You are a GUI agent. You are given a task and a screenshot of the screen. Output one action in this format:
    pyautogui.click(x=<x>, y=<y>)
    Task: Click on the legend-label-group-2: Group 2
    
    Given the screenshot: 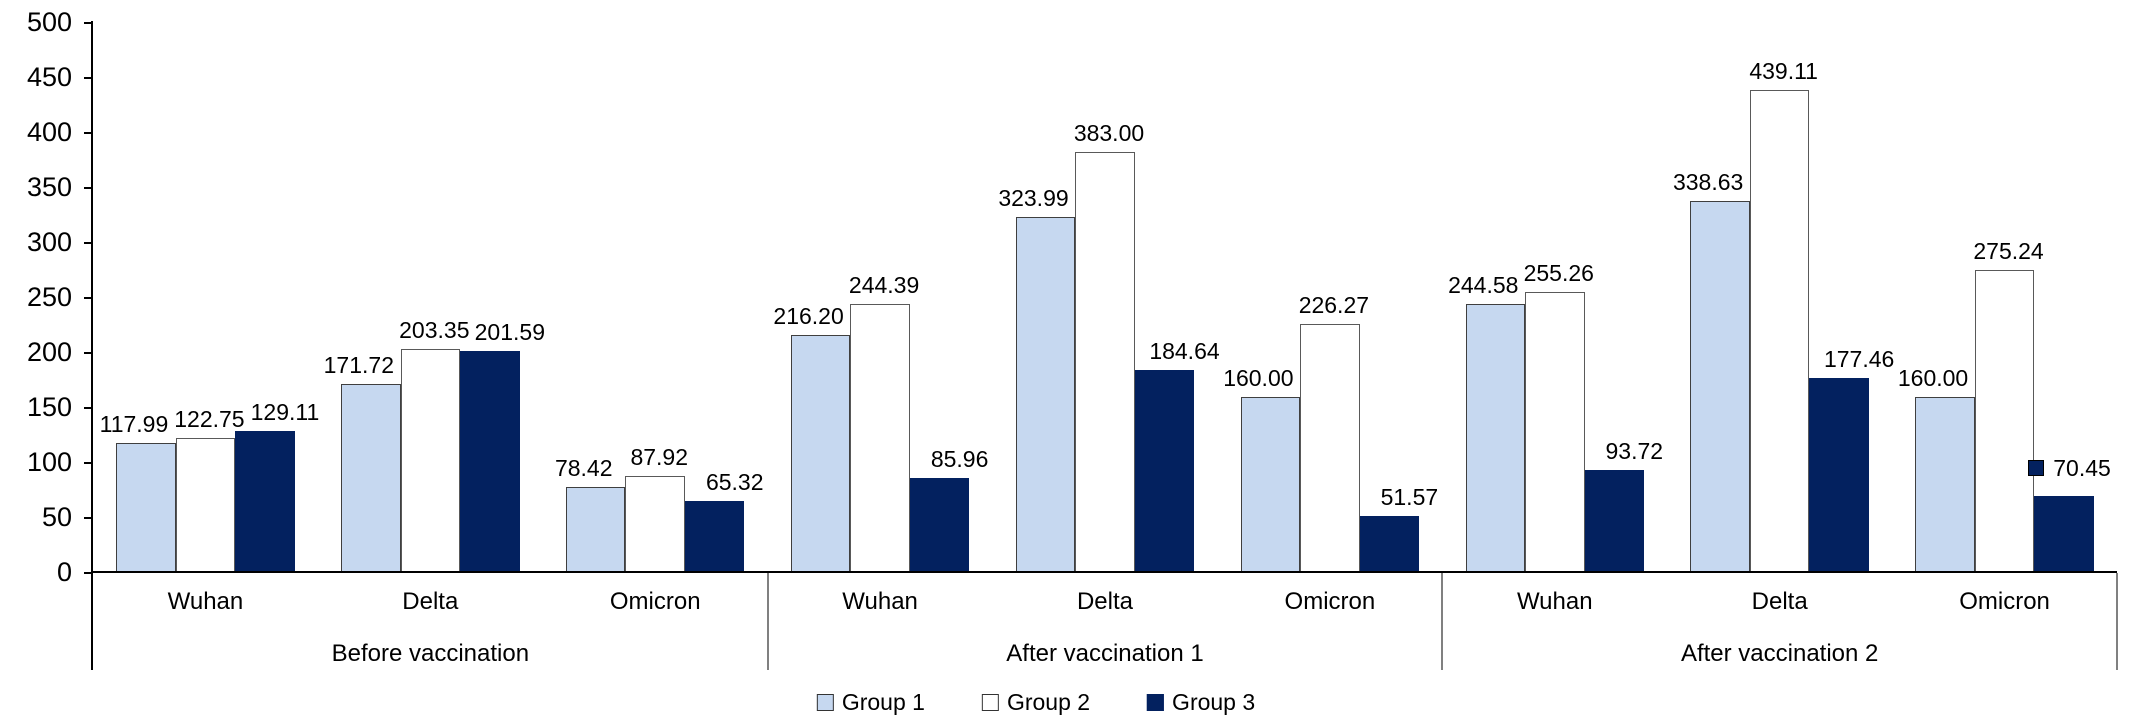 What is the action you would take?
    pyautogui.click(x=1048, y=702)
    